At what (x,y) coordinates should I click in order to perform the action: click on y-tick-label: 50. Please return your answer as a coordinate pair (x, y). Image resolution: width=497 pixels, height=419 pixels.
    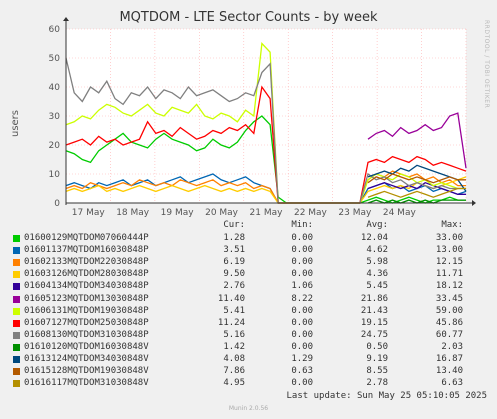
    Looking at the image, I should click on (55, 59).